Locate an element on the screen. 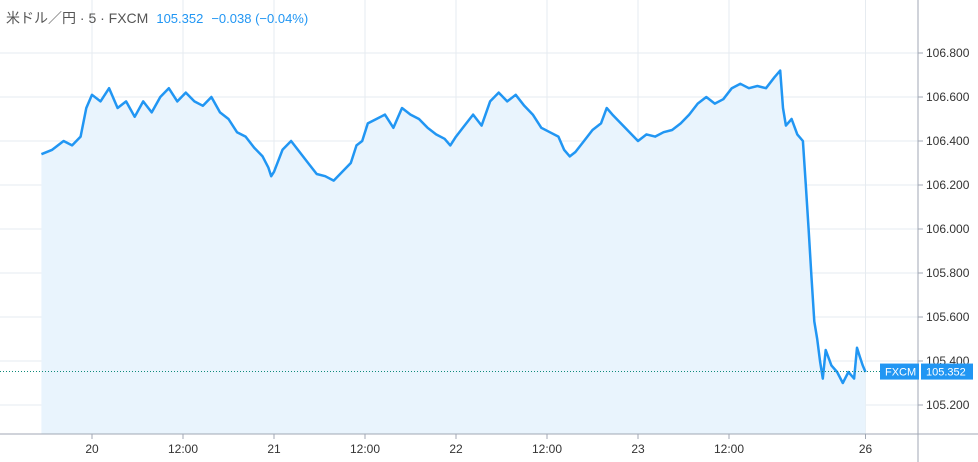  badge-price-label: 105.352 is located at coordinates (946, 373).